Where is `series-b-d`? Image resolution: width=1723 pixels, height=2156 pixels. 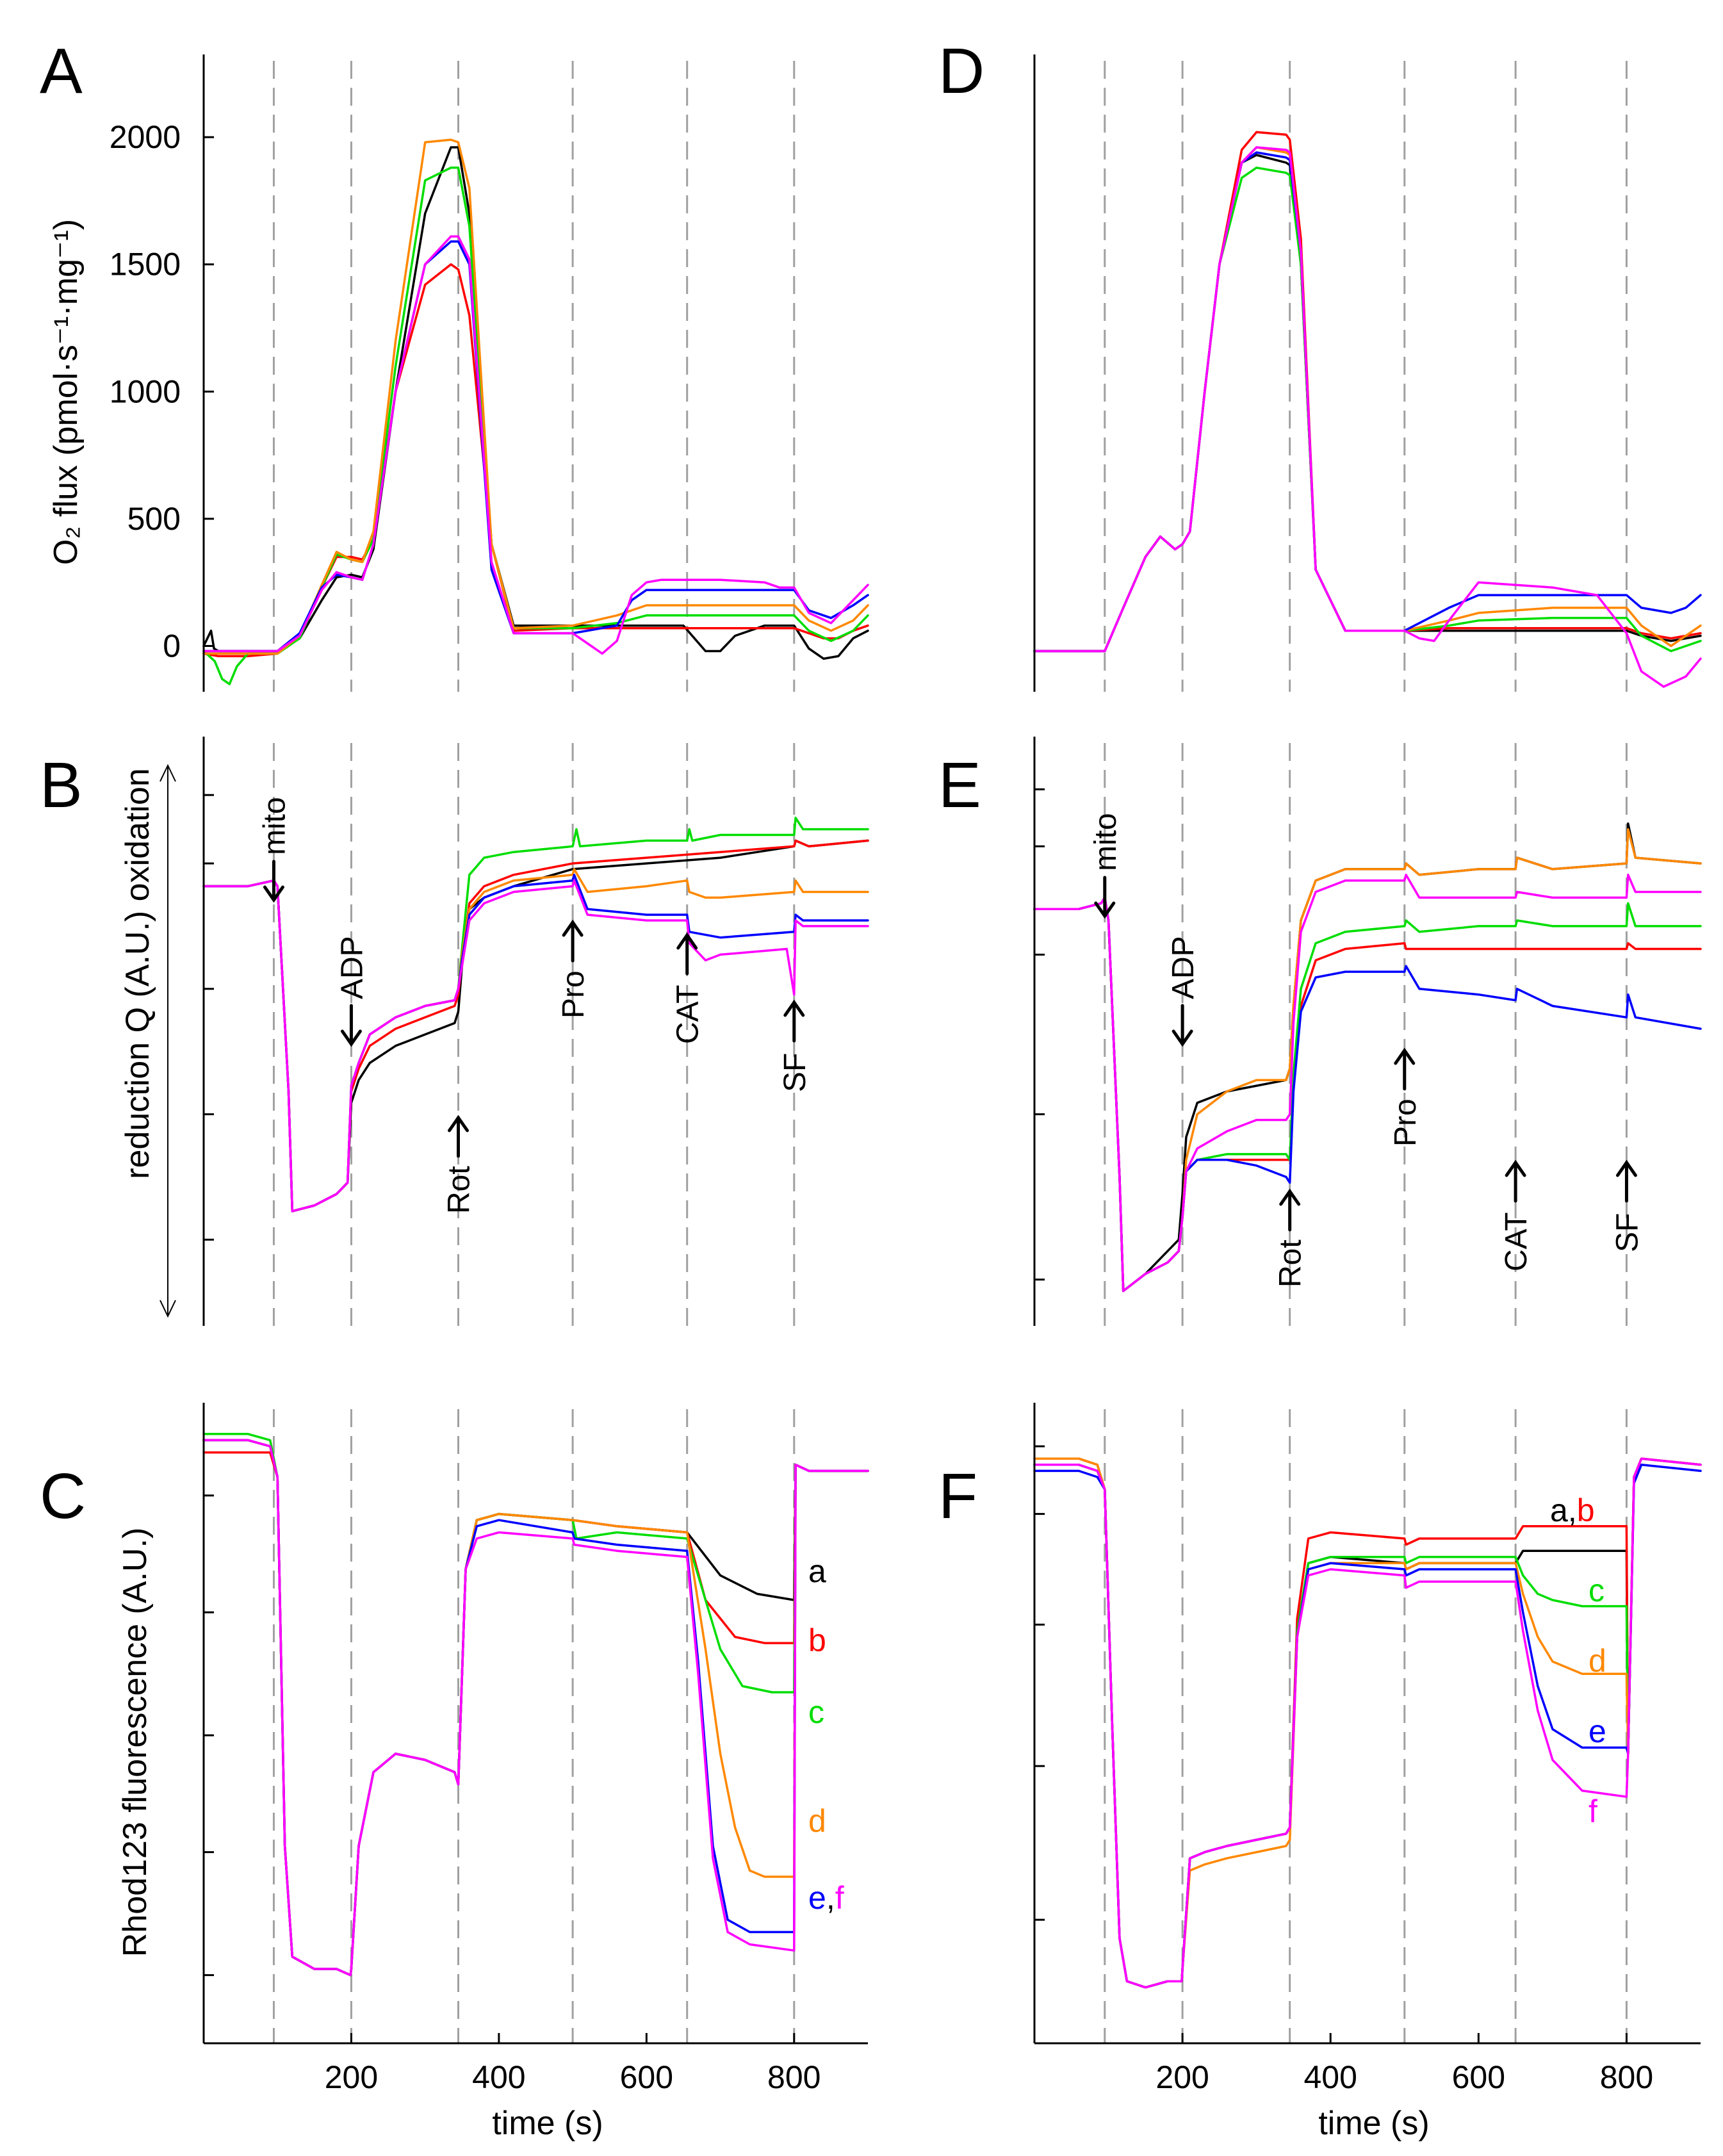
series-b-d is located at coordinates (535, 1040).